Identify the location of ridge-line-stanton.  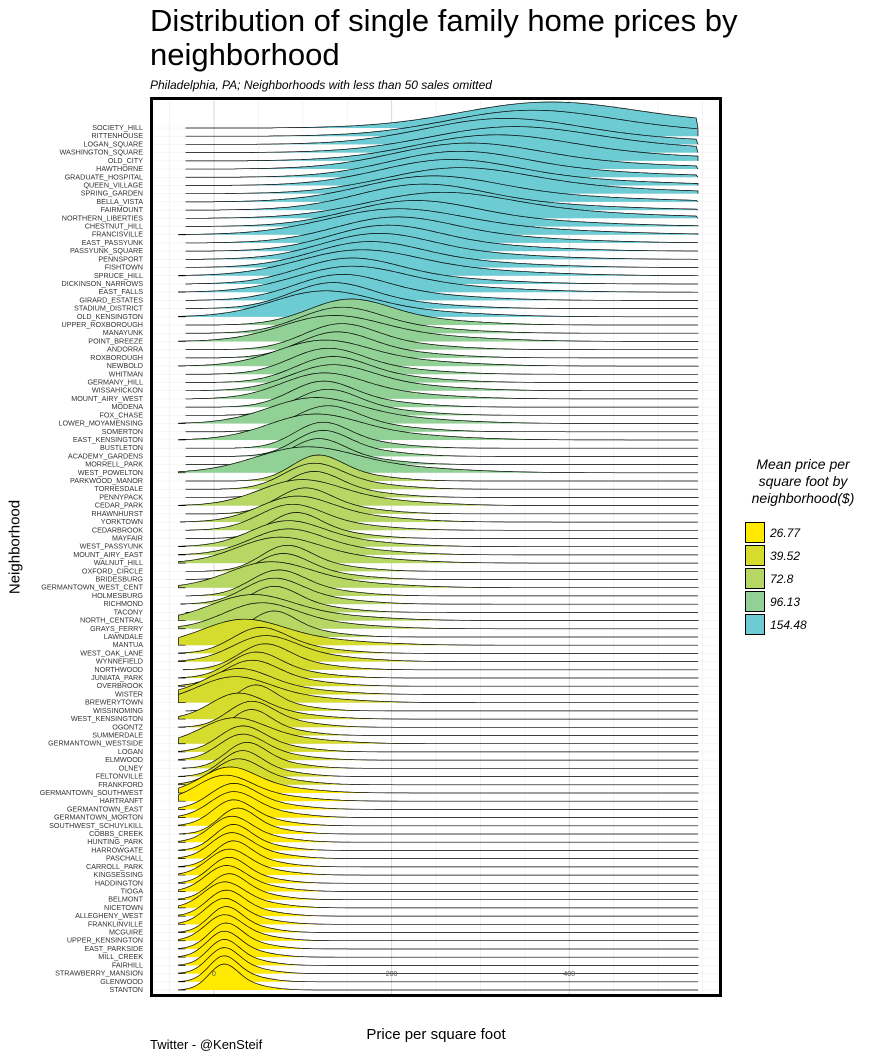
(438, 977).